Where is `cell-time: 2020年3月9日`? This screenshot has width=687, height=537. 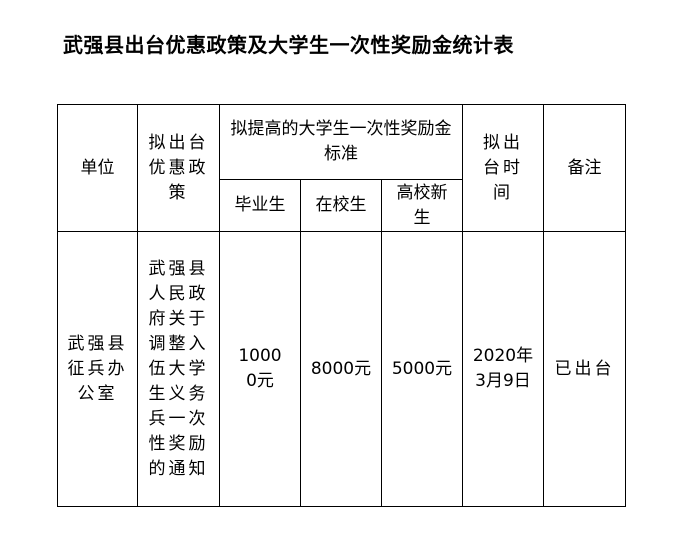 cell-time: 2020年3月9日 is located at coordinates (503, 369).